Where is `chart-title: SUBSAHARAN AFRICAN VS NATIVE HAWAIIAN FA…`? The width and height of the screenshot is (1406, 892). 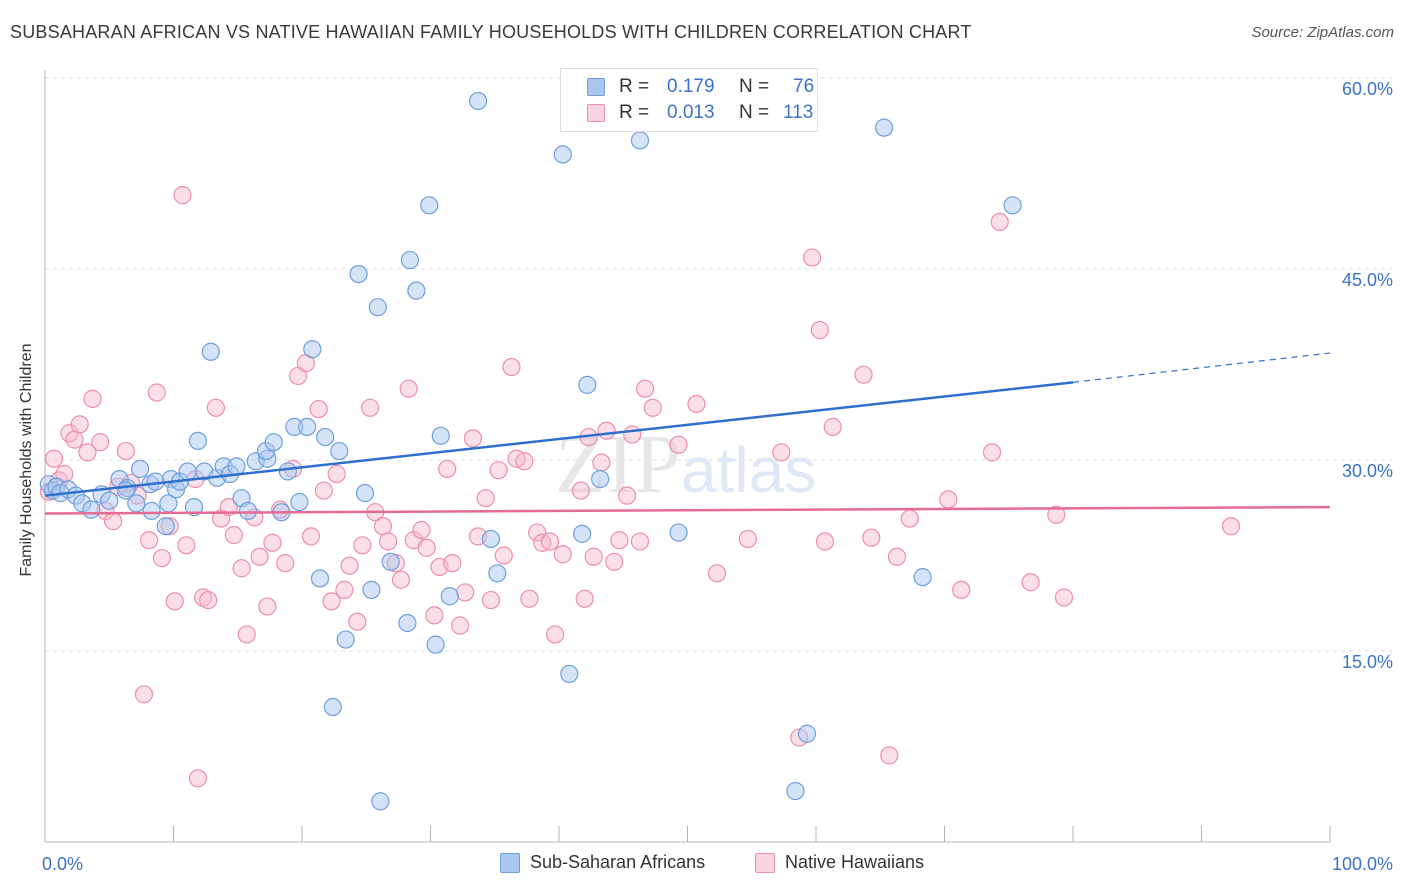 chart-title: SUBSAHARAN AFRICAN VS NATIVE HAWAIIAN FA… is located at coordinates (491, 32).